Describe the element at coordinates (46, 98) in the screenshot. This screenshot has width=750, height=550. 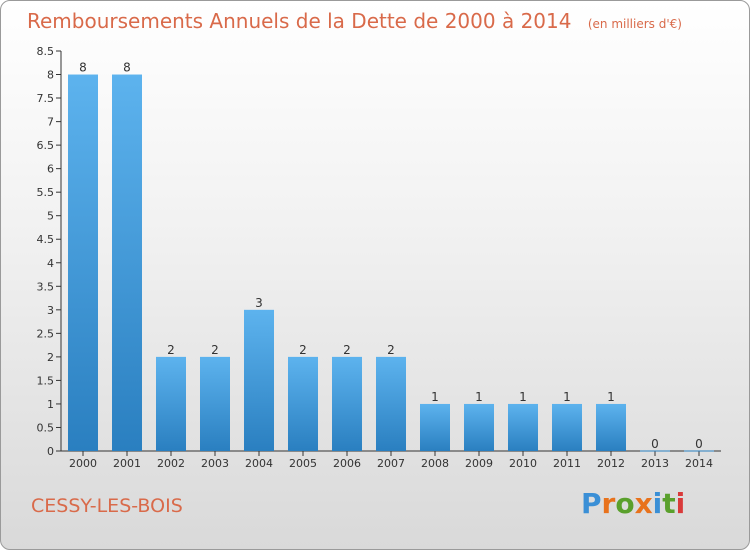
I see `y-tick-label: 7.5` at that location.